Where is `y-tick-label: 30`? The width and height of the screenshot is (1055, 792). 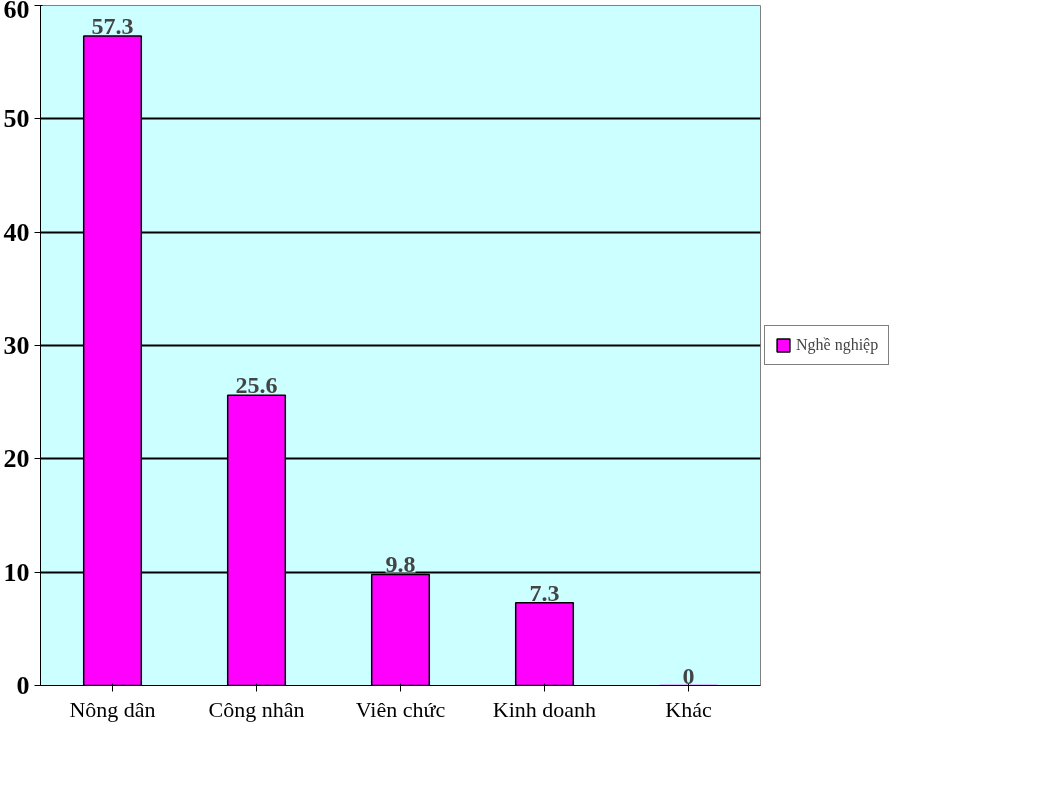
y-tick-label: 30 is located at coordinates (16, 345).